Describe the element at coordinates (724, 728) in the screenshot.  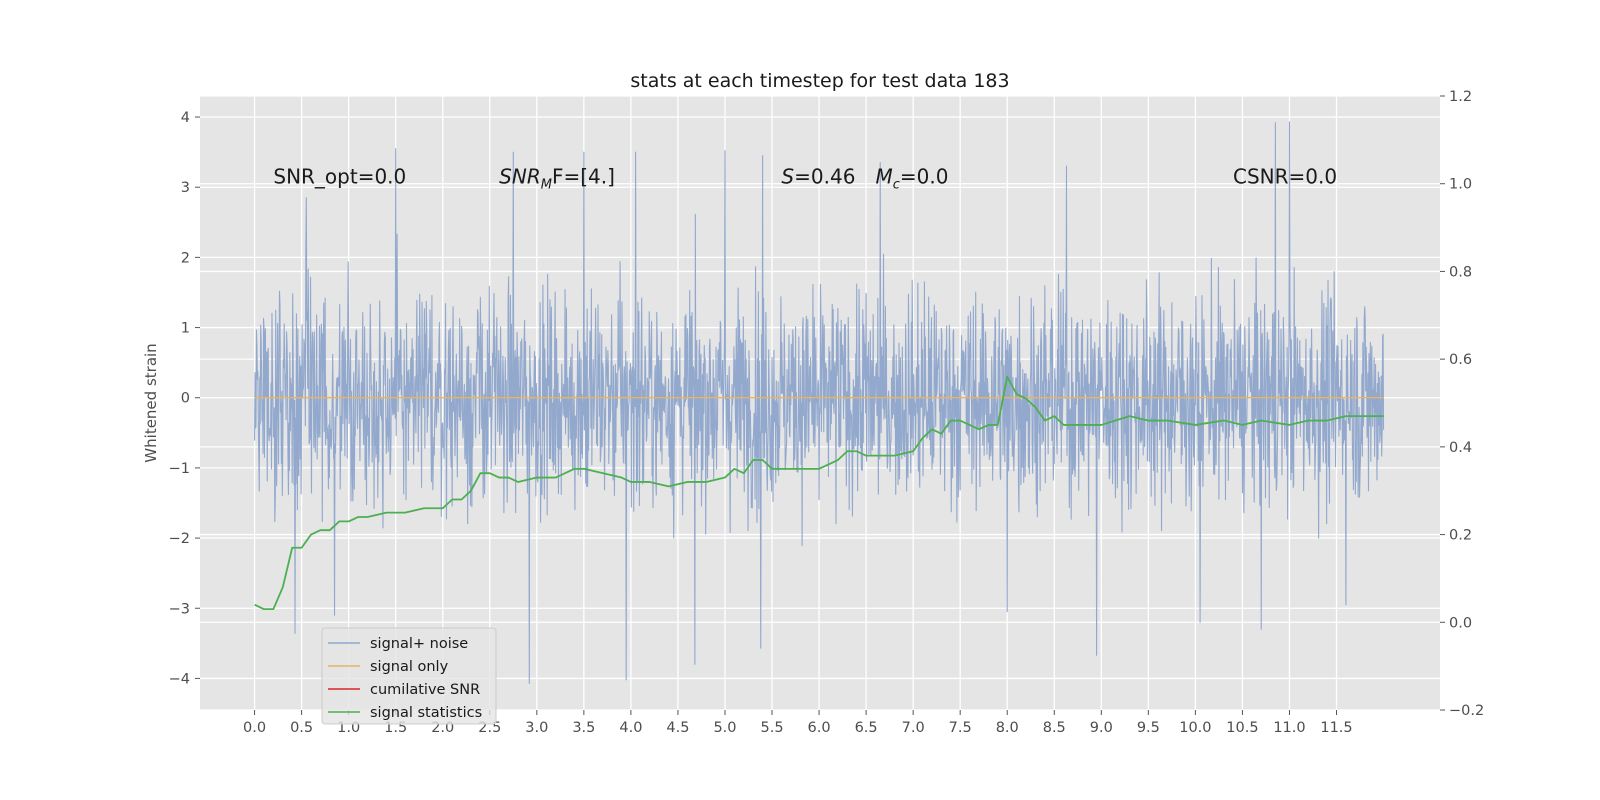
I see `x-tick-label: 5.0` at that location.